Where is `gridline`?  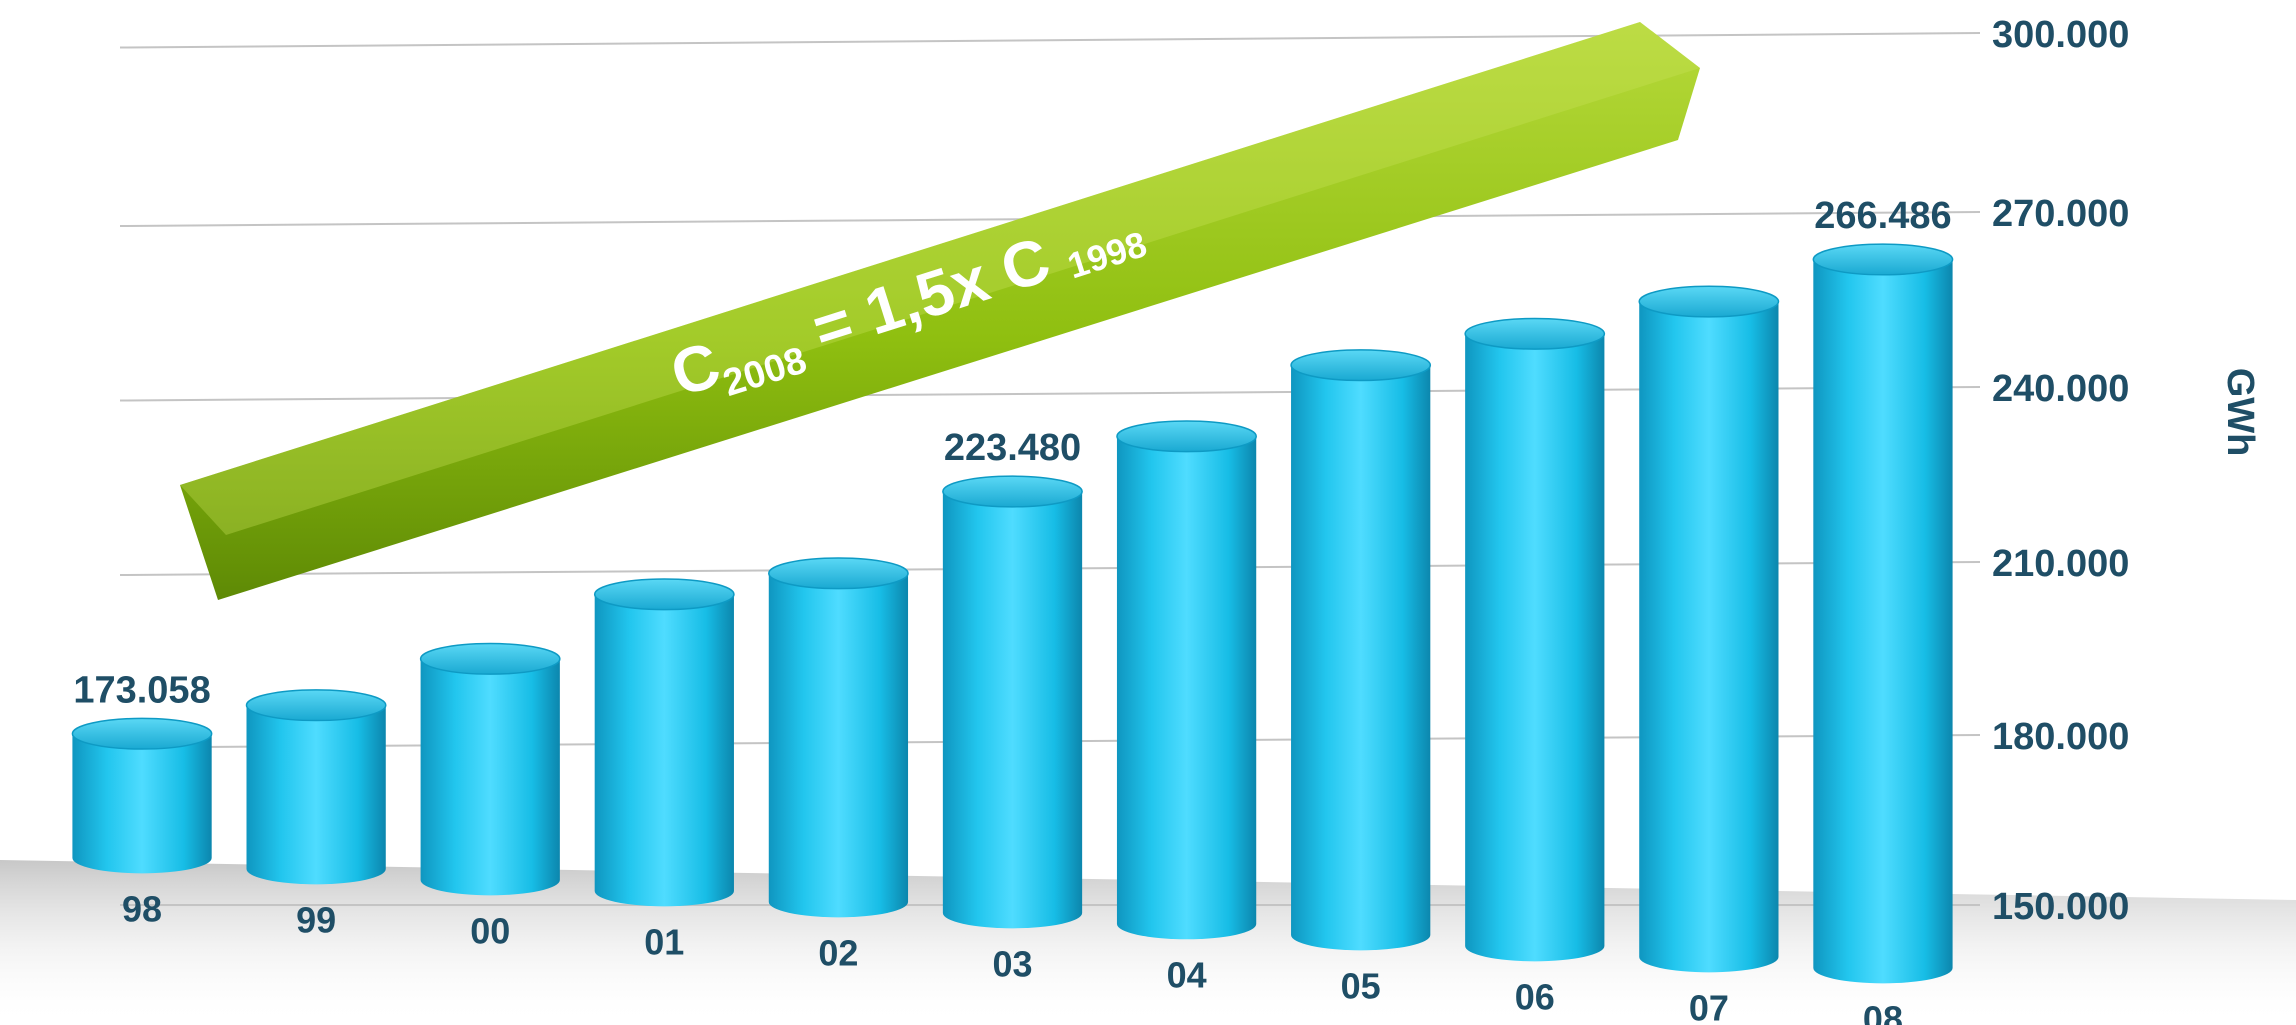
gridline is located at coordinates (1050, 40).